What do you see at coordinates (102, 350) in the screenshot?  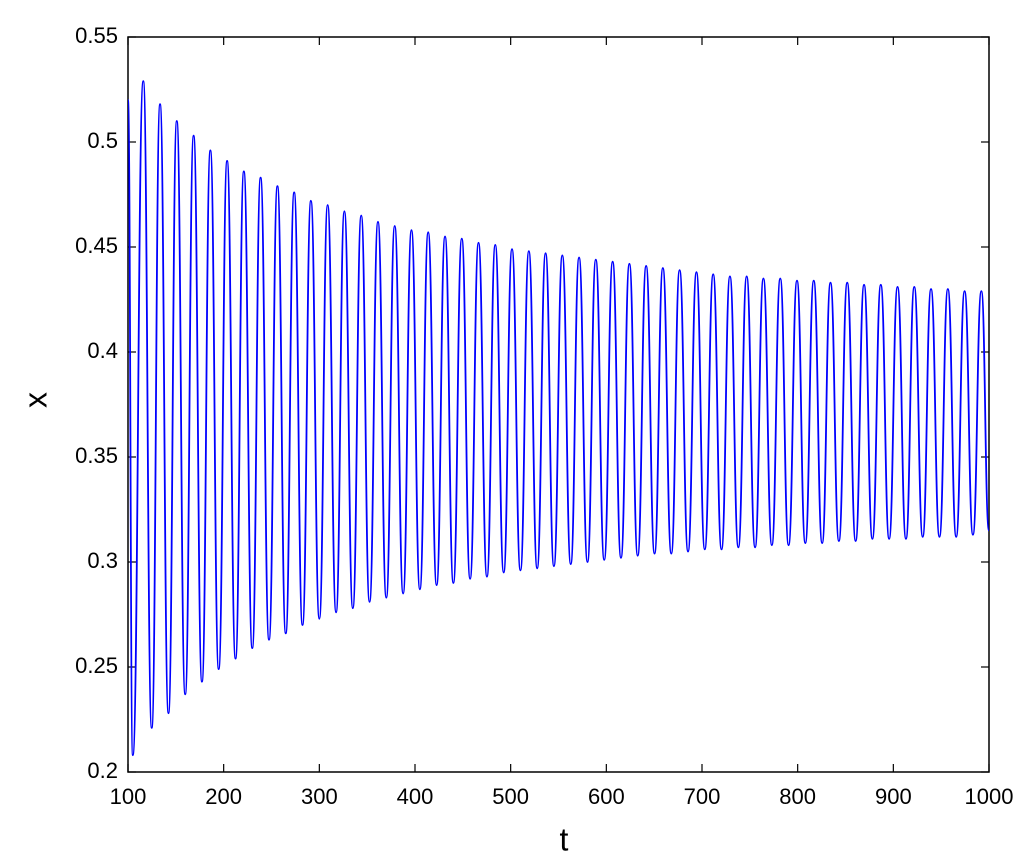 I see `y-tick-label: 0.4` at bounding box center [102, 350].